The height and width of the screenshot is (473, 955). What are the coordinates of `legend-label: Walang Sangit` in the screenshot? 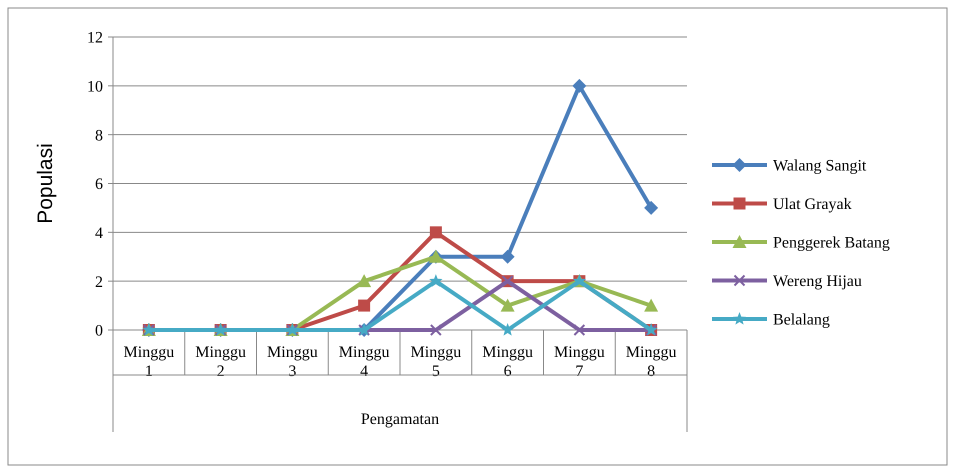 It's located at (820, 166).